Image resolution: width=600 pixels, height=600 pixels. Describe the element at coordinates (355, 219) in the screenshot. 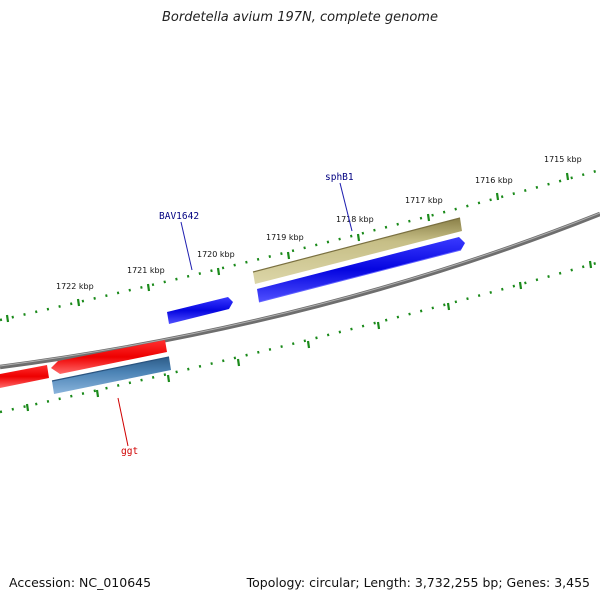

I see `tick-label: 1718 kbp` at that location.